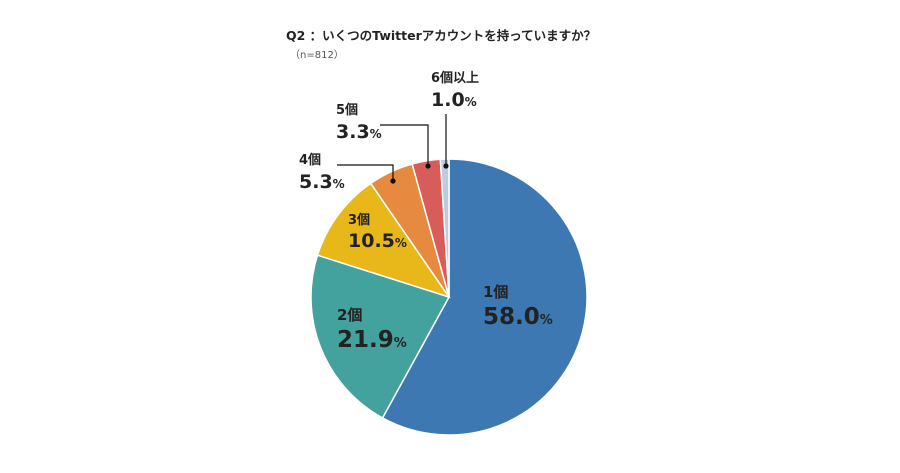 This screenshot has height=473, width=900. Describe the element at coordinates (377, 241) in the screenshot. I see `slice-percent-3: 10.5%` at that location.